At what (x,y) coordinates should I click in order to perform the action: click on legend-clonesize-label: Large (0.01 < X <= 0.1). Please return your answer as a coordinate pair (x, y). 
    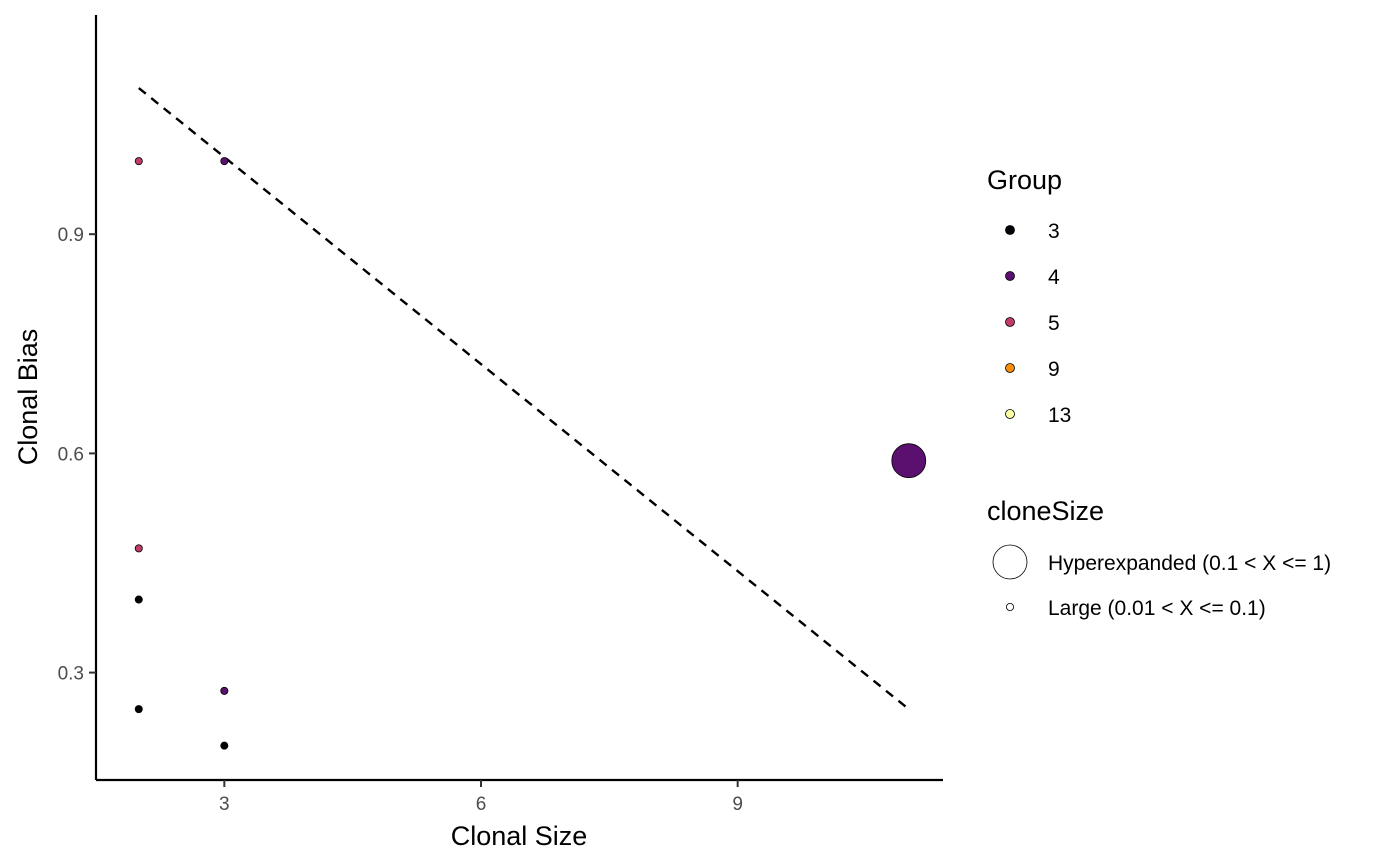
    Looking at the image, I should click on (1157, 608).